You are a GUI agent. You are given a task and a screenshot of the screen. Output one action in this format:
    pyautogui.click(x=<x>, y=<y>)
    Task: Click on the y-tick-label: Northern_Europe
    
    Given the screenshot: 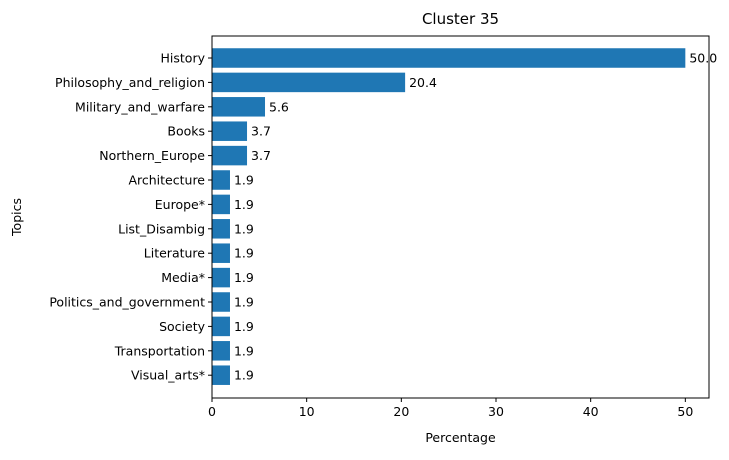 What is the action you would take?
    pyautogui.click(x=152, y=155)
    